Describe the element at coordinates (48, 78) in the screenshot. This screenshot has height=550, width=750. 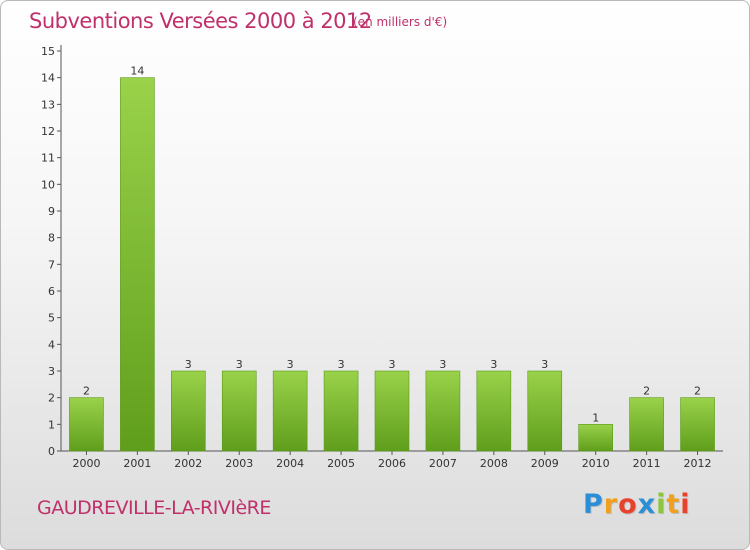
I see `y-tick-label: 14` at that location.